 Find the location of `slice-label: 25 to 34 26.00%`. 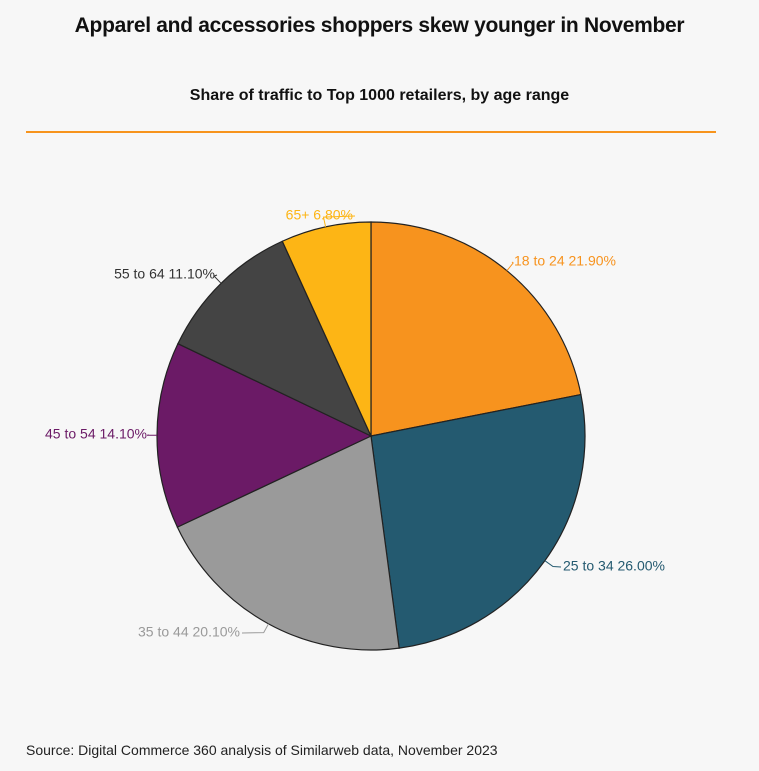

slice-label: 25 to 34 26.00% is located at coordinates (614, 566).